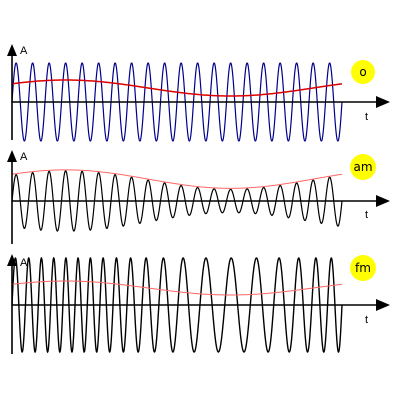  I want to click on fm-x-axis-arrow, so click(383, 305).